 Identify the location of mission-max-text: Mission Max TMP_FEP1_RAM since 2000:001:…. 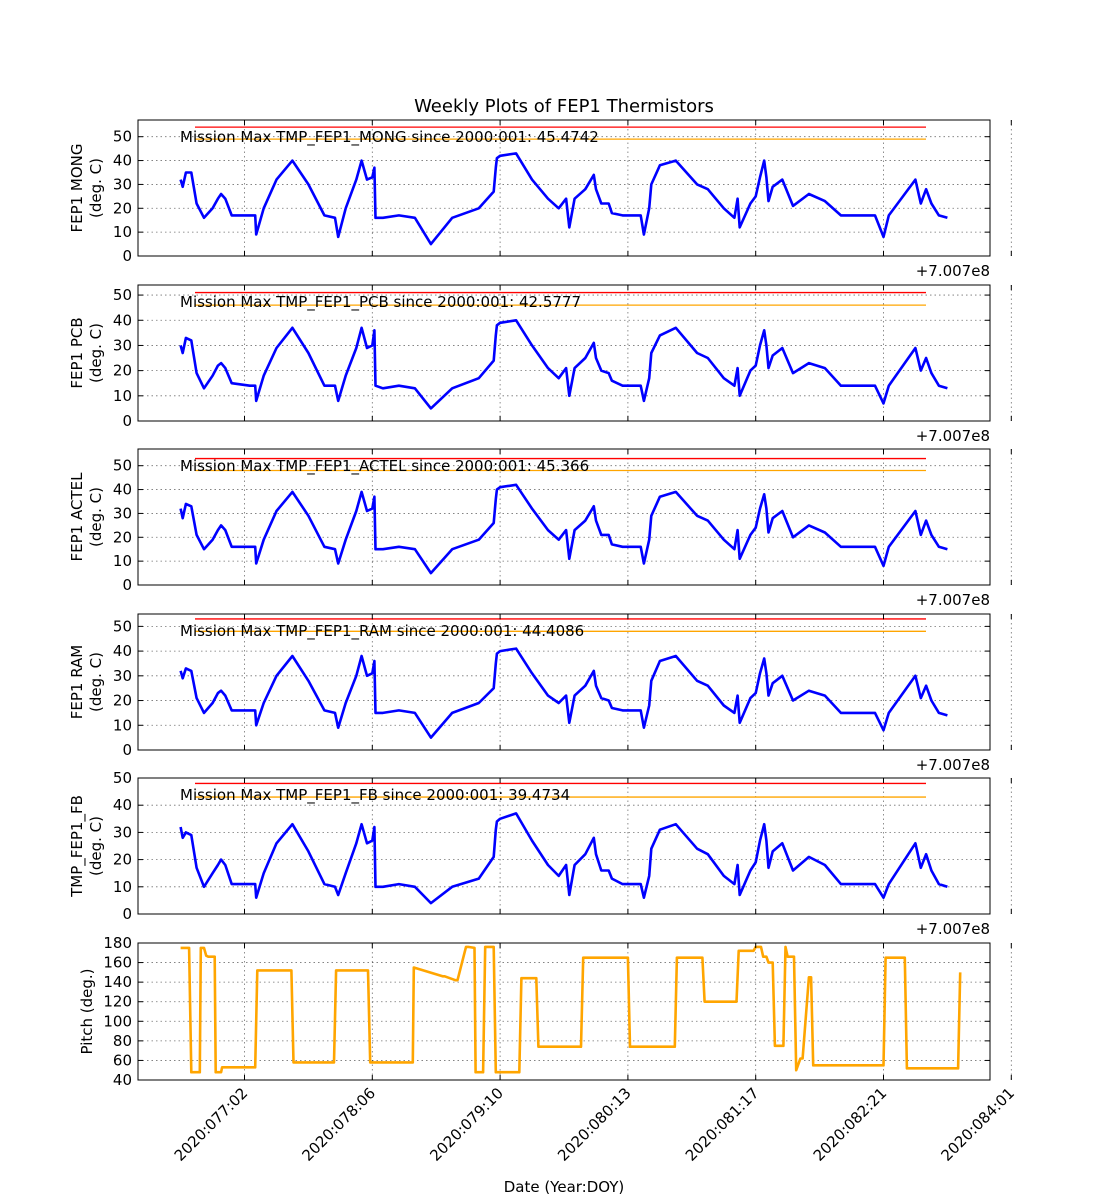
(382, 631).